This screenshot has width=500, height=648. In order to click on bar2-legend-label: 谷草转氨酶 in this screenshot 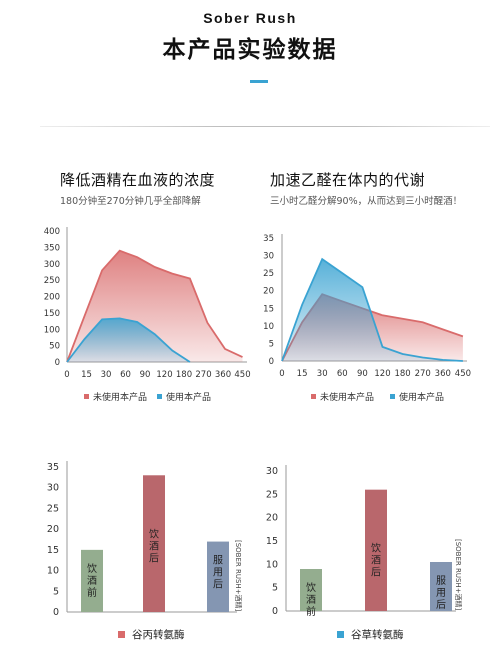, I will do `click(377, 634)`.